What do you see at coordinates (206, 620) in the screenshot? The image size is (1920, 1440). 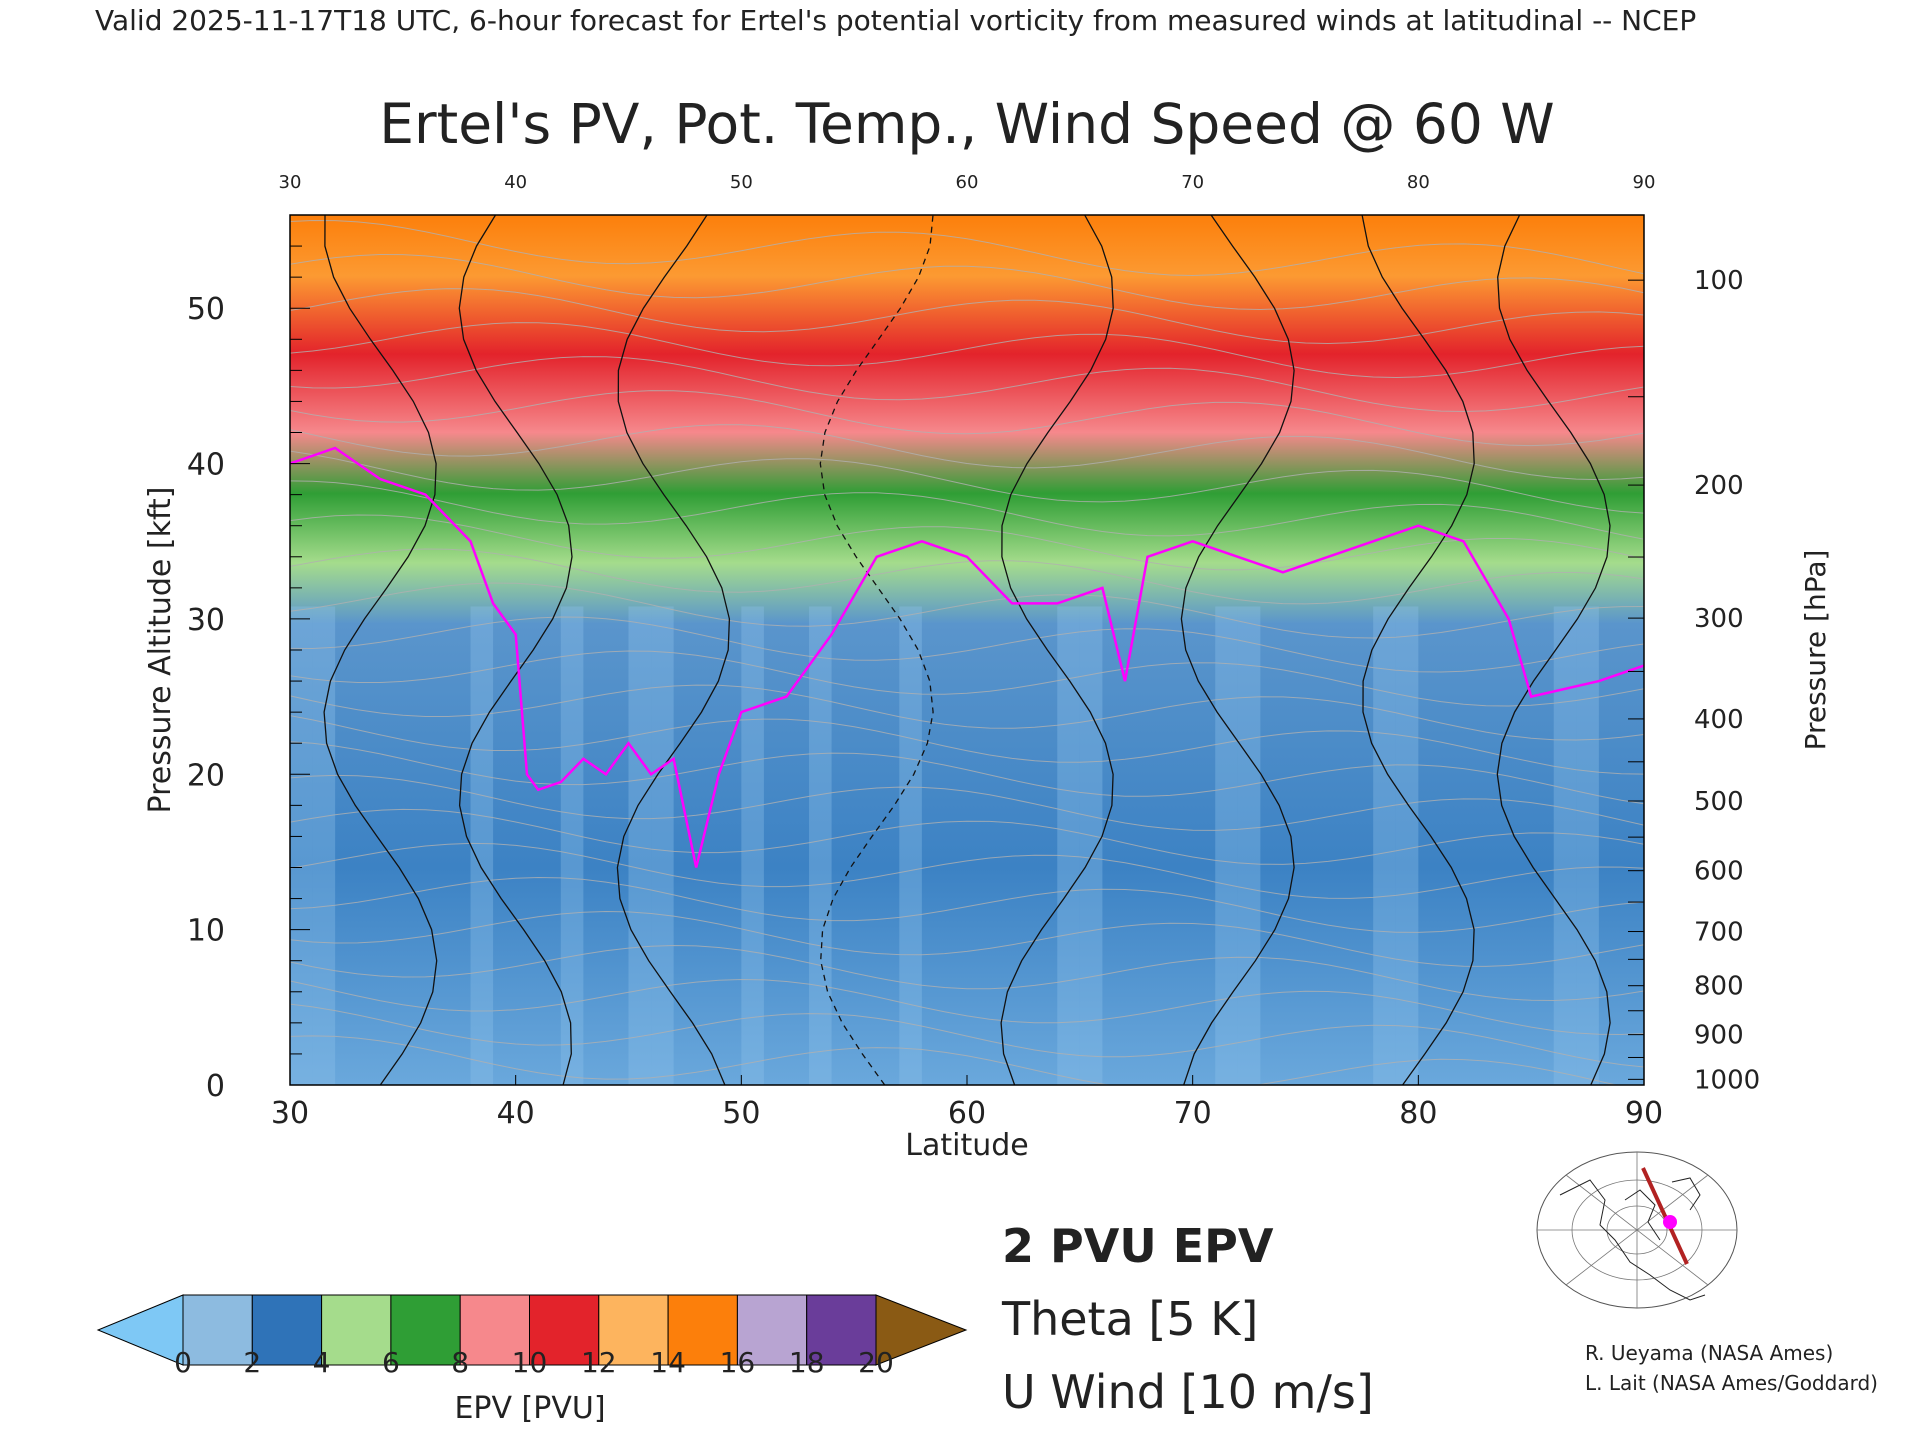 I see `y-tick-label: 30` at bounding box center [206, 620].